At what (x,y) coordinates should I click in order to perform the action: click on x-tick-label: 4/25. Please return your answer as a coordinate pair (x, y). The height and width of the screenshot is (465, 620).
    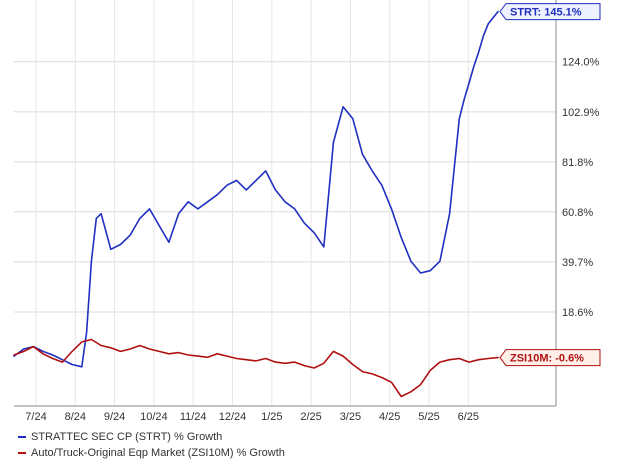
    Looking at the image, I should click on (389, 417).